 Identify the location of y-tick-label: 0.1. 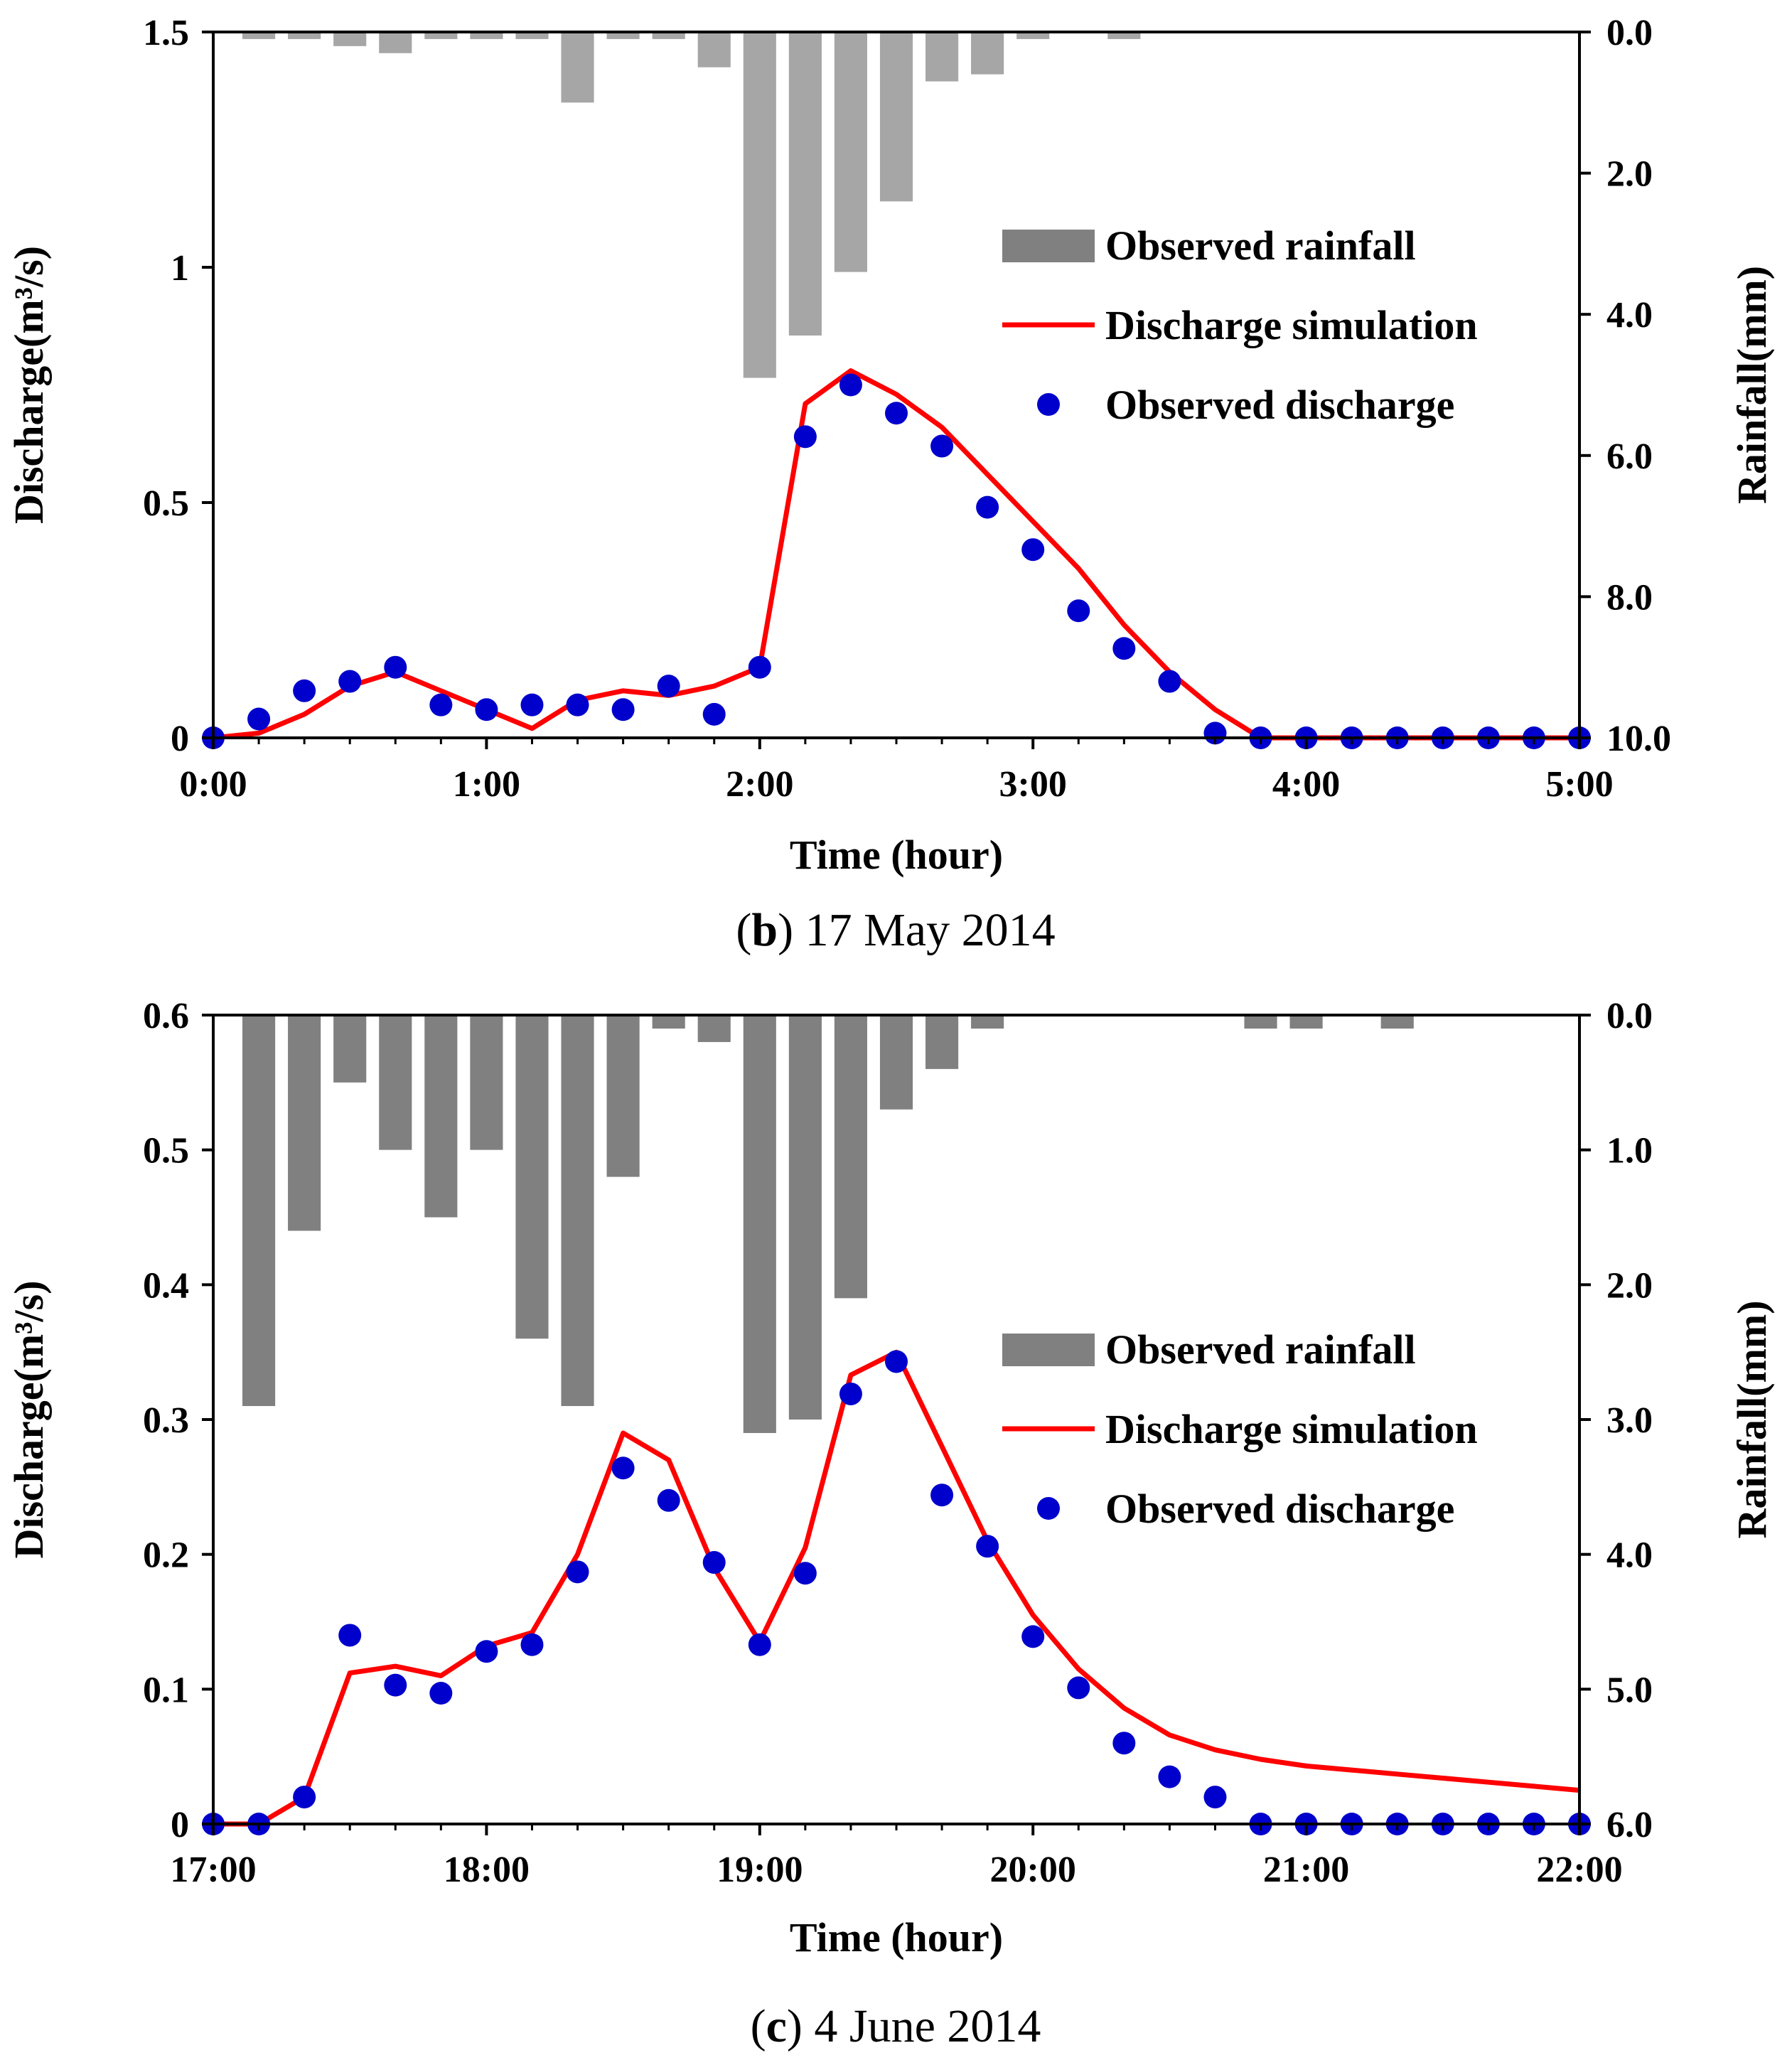
(166, 1690).